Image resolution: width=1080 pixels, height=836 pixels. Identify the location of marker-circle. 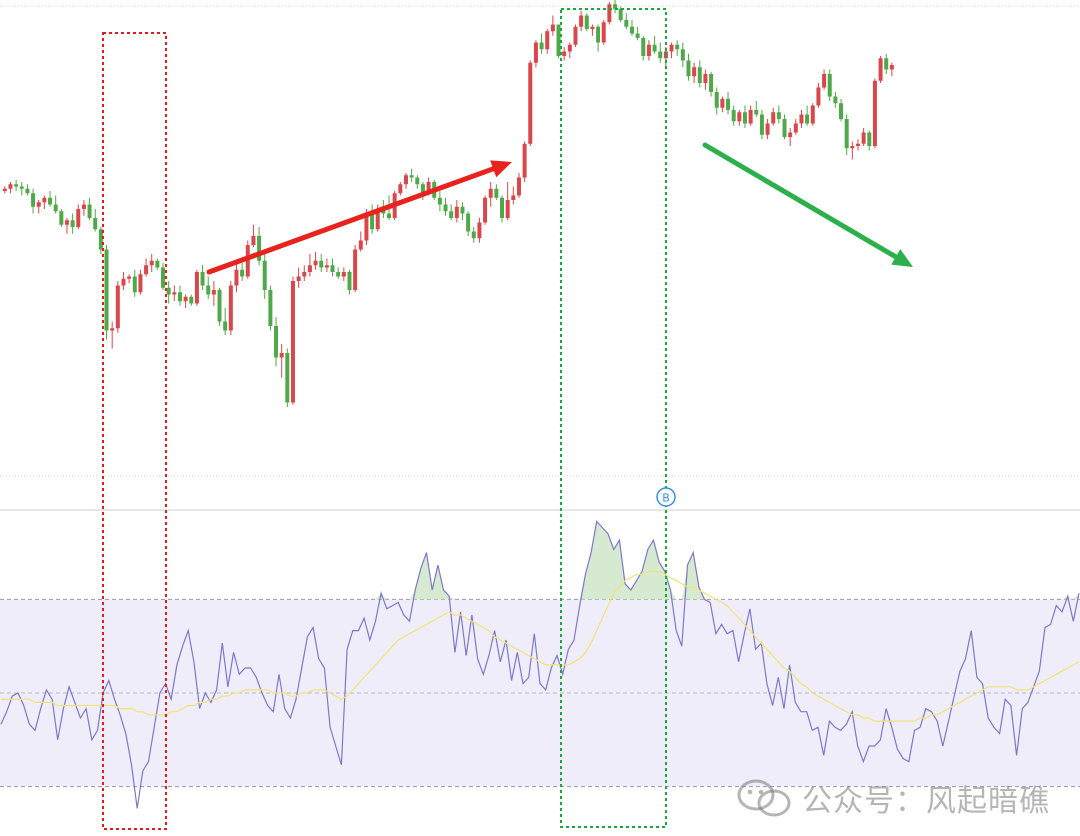
(666, 497).